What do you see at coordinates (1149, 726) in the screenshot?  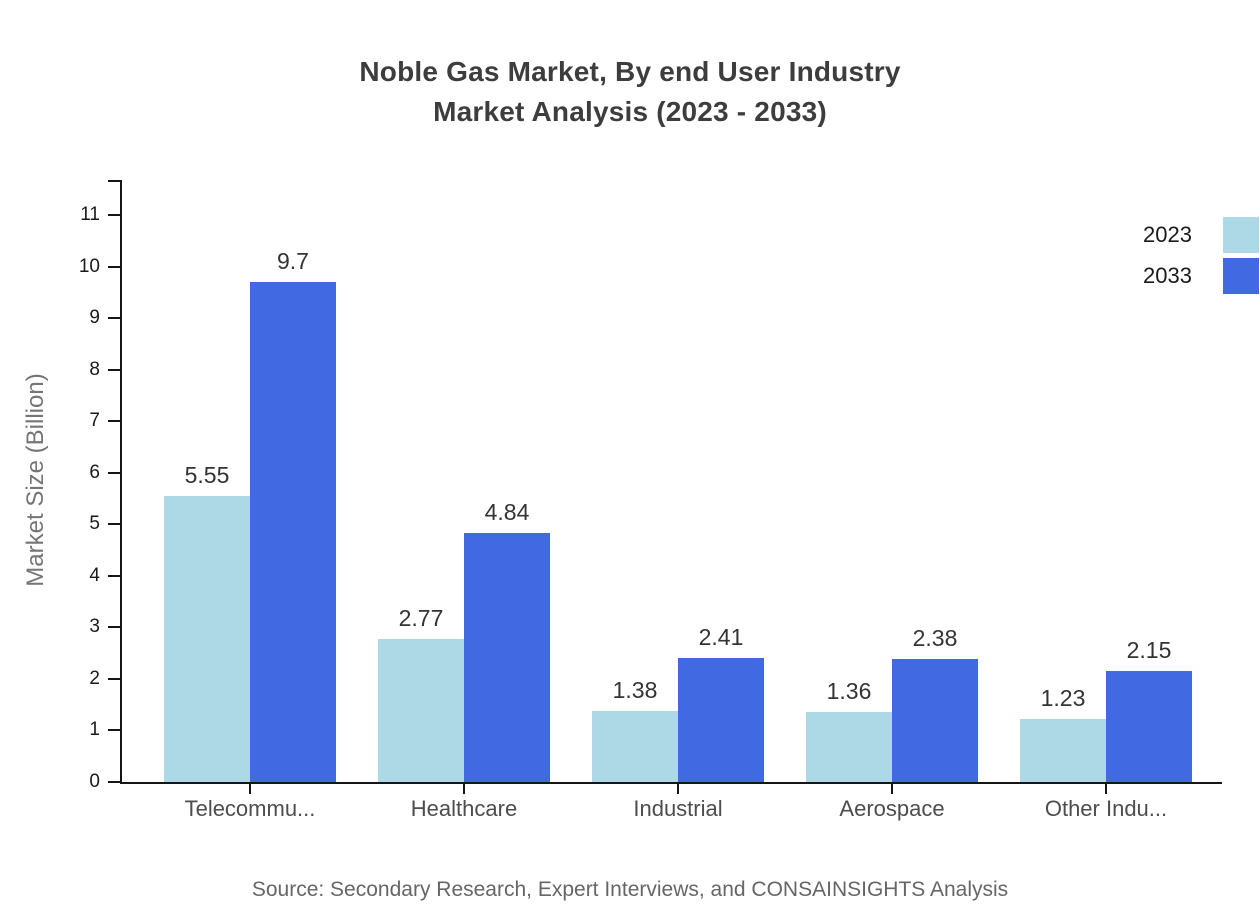 I see `bar-2033-OtherIndu` at bounding box center [1149, 726].